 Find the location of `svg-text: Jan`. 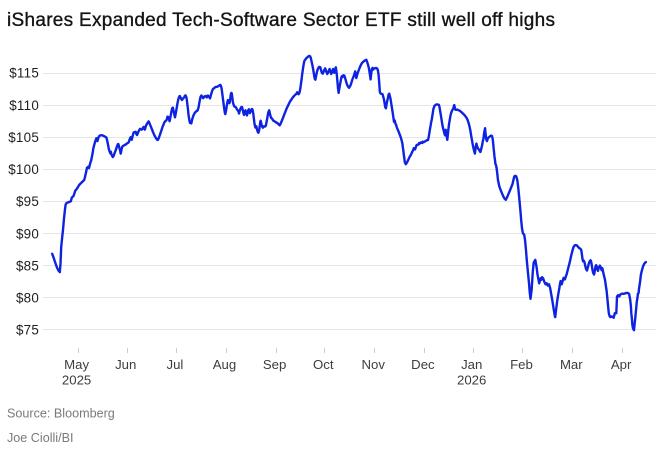

svg-text: Jan is located at coordinates (471, 364).